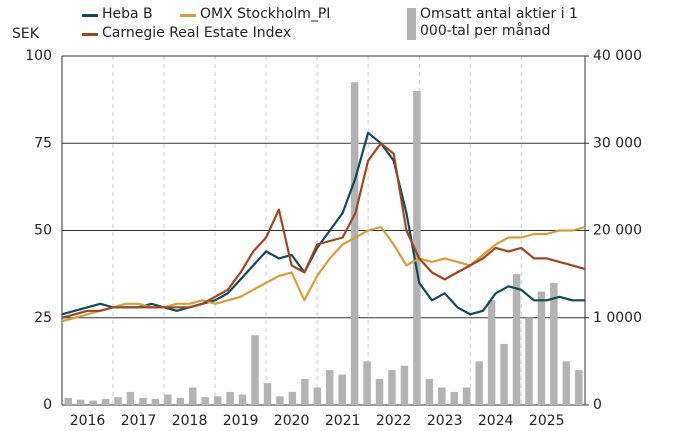  Describe the element at coordinates (617, 143) in the screenshot. I see `y2-tick-label: 30 000` at that location.